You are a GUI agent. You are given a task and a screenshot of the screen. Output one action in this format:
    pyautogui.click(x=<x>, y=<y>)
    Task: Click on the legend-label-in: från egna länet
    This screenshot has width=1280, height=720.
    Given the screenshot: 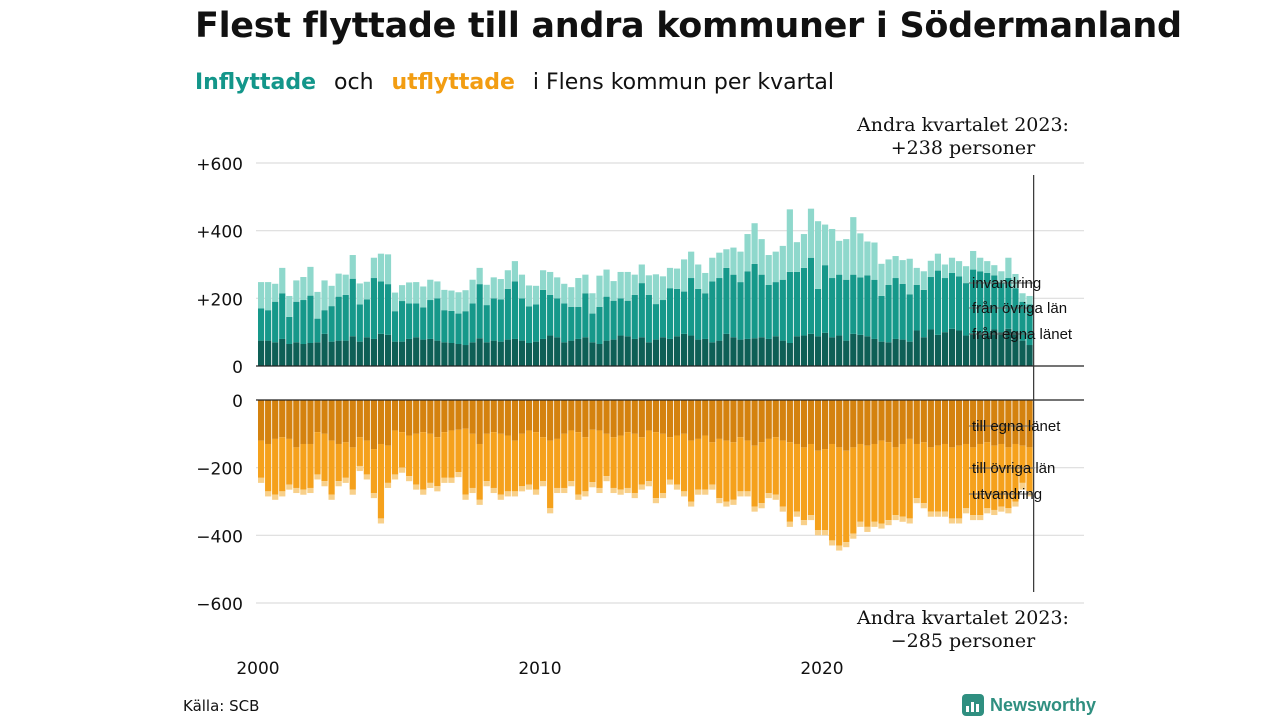 What is the action you would take?
    pyautogui.click(x=1022, y=334)
    